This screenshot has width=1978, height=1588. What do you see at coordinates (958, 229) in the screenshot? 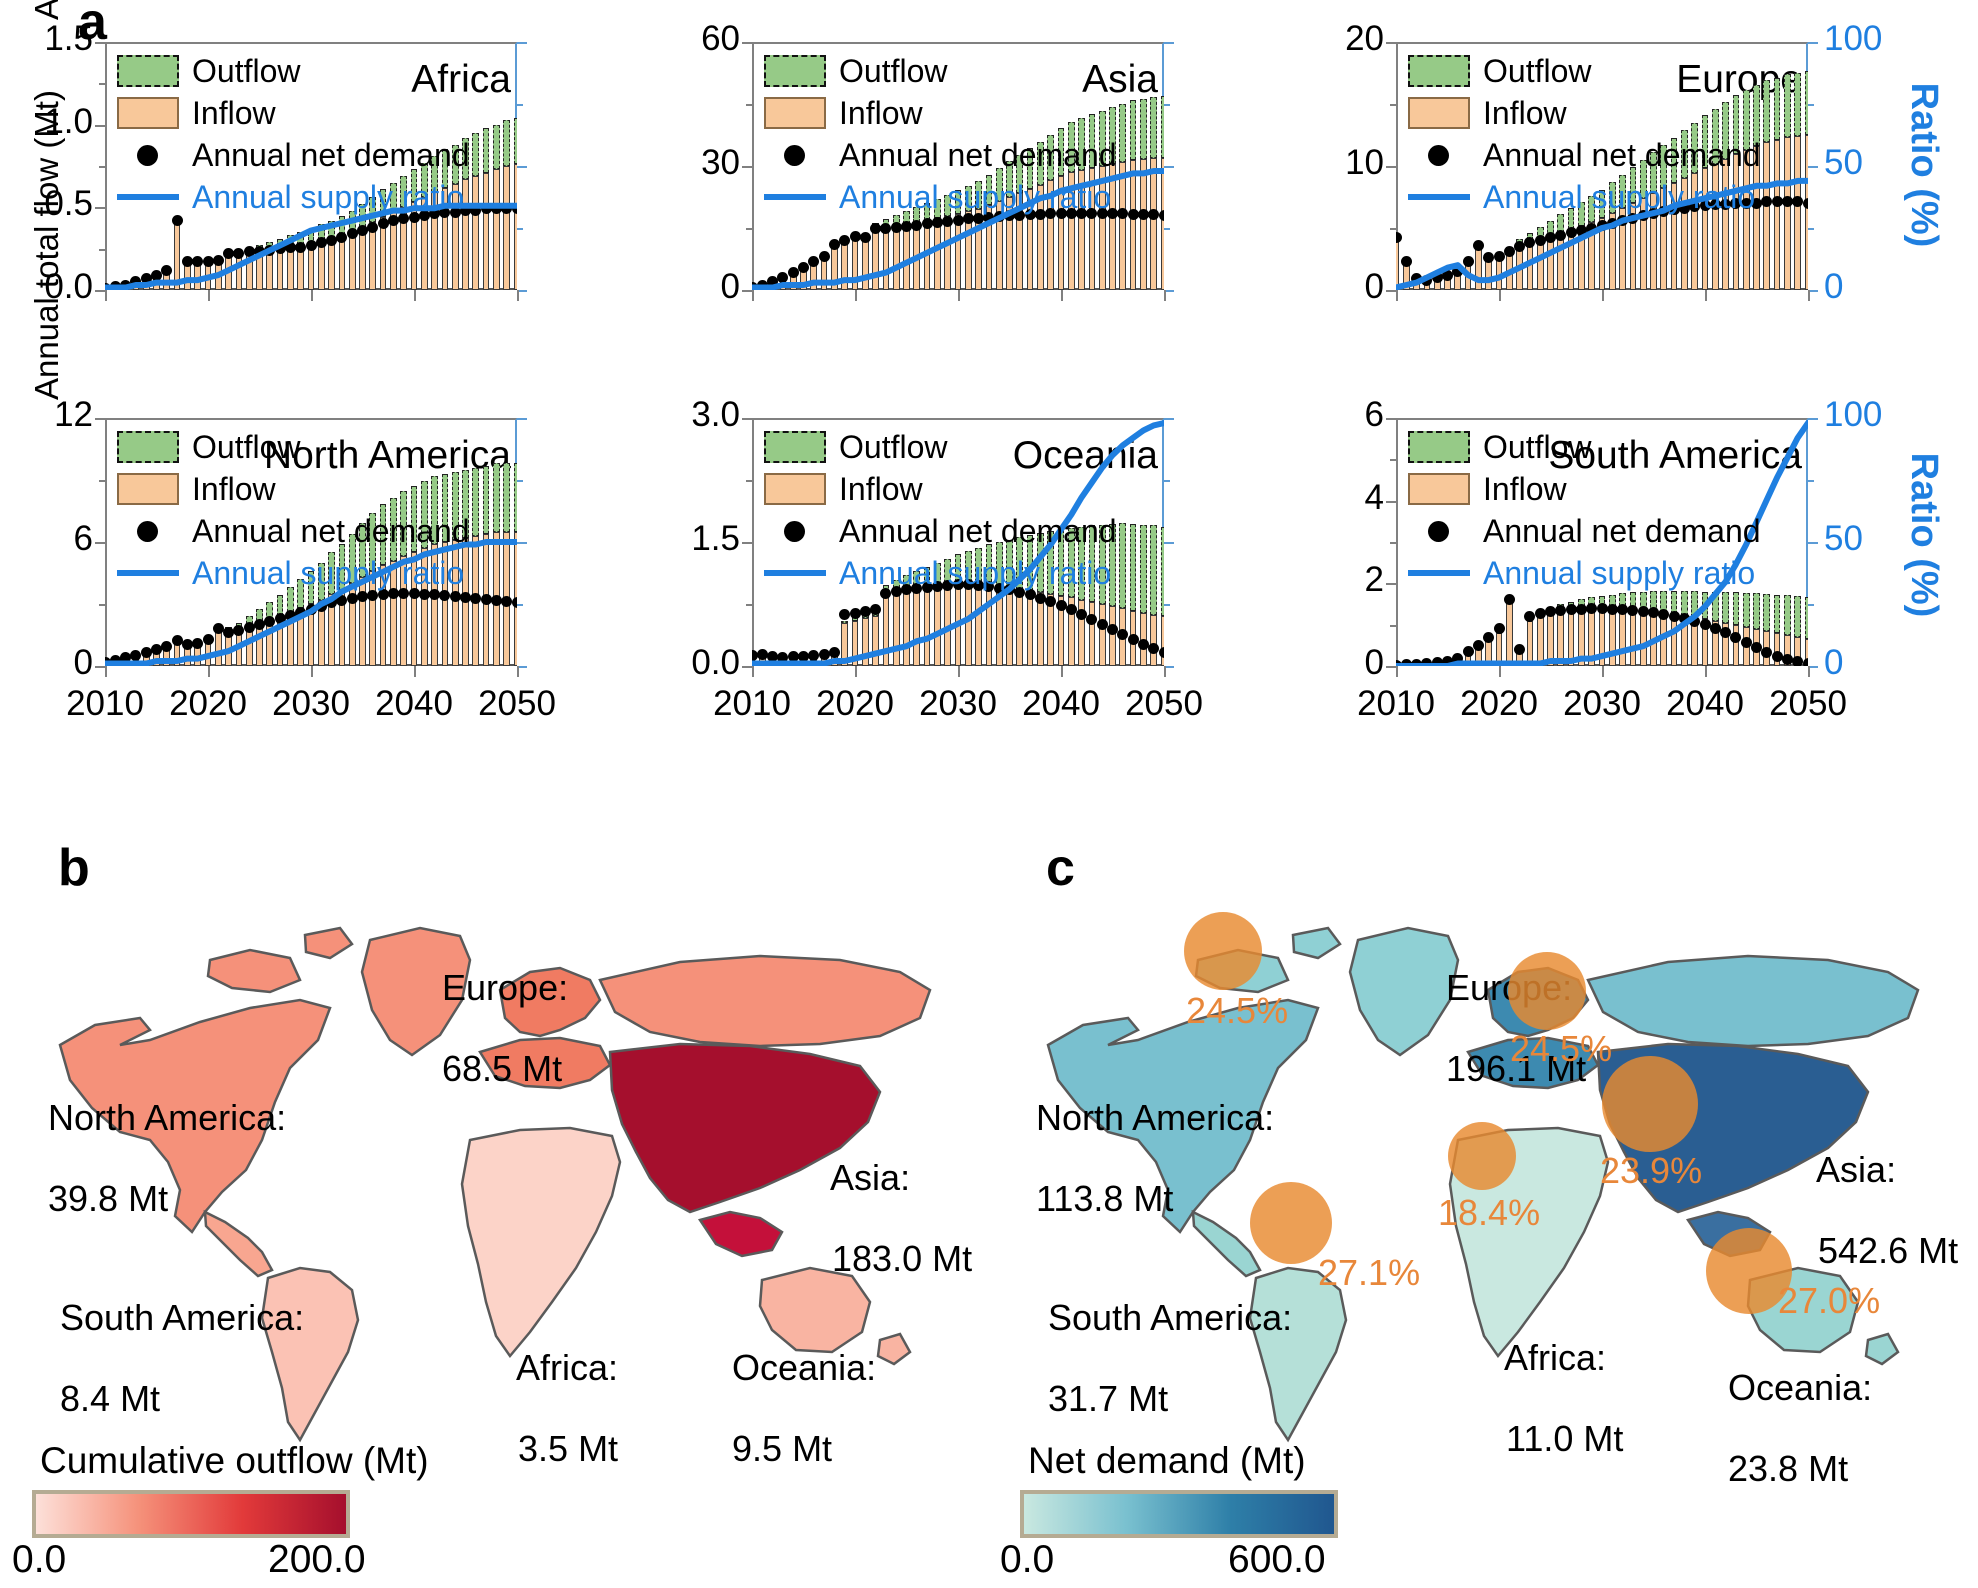
I see `supply-ratio-line-asia` at bounding box center [958, 229].